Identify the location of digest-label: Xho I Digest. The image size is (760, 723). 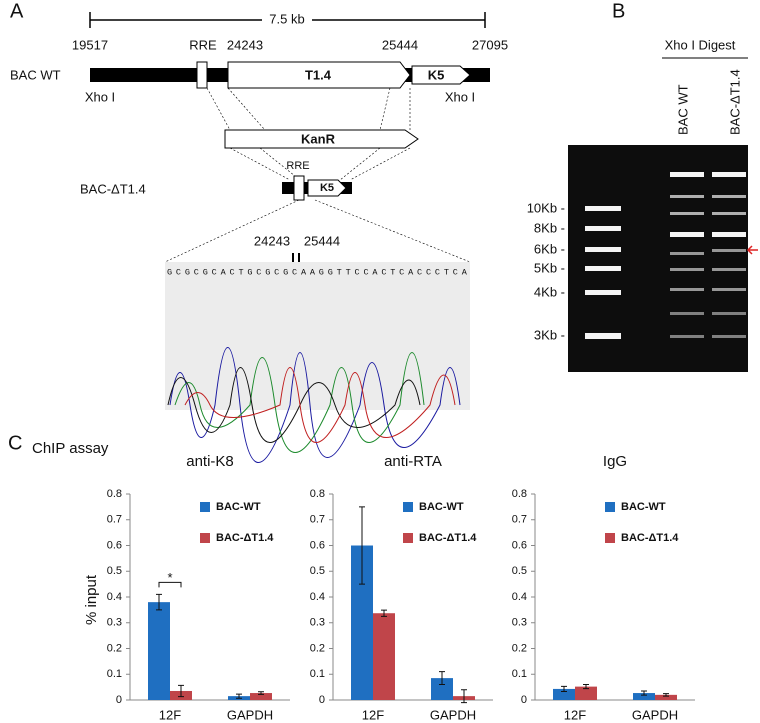
(700, 44).